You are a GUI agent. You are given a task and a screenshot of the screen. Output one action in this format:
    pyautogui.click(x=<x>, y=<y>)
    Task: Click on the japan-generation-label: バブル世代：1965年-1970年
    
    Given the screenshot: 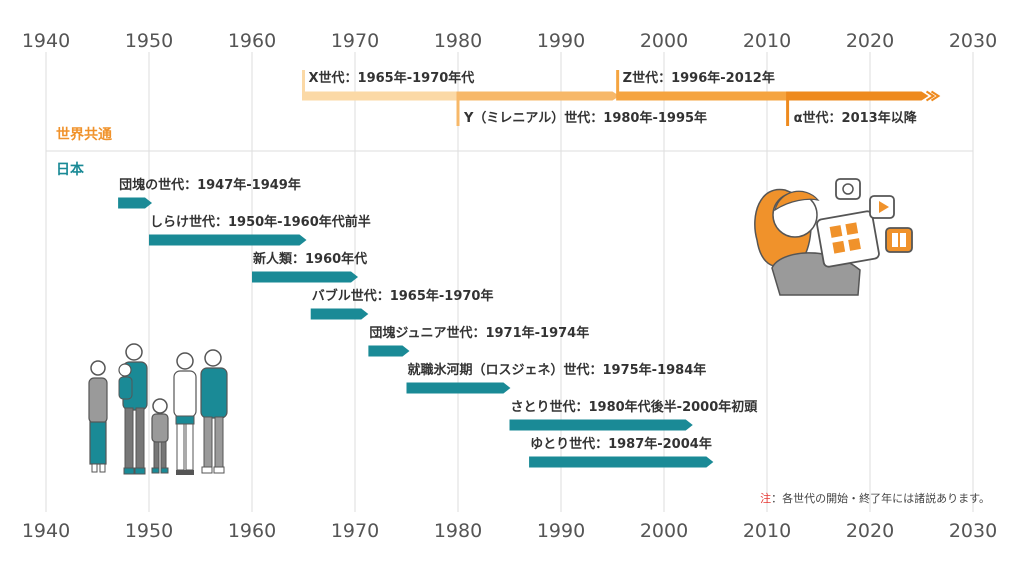 What is the action you would take?
    pyautogui.click(x=403, y=296)
    